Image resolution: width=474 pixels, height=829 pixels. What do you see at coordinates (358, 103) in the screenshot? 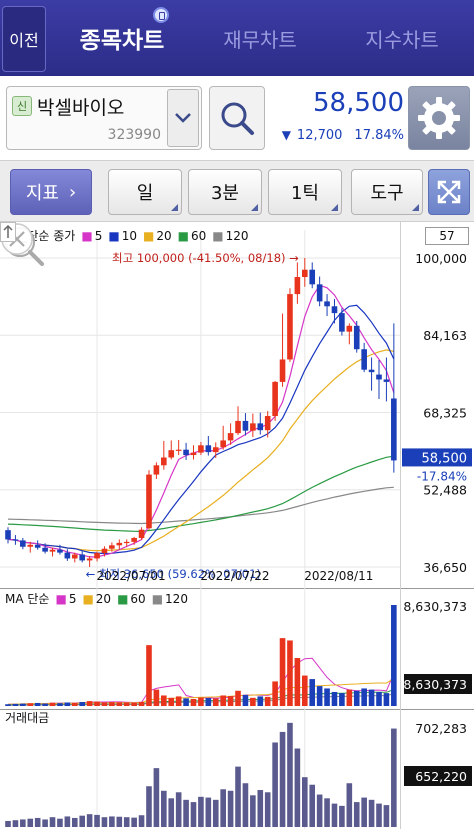
I see `current-price: 58,500` at bounding box center [358, 103].